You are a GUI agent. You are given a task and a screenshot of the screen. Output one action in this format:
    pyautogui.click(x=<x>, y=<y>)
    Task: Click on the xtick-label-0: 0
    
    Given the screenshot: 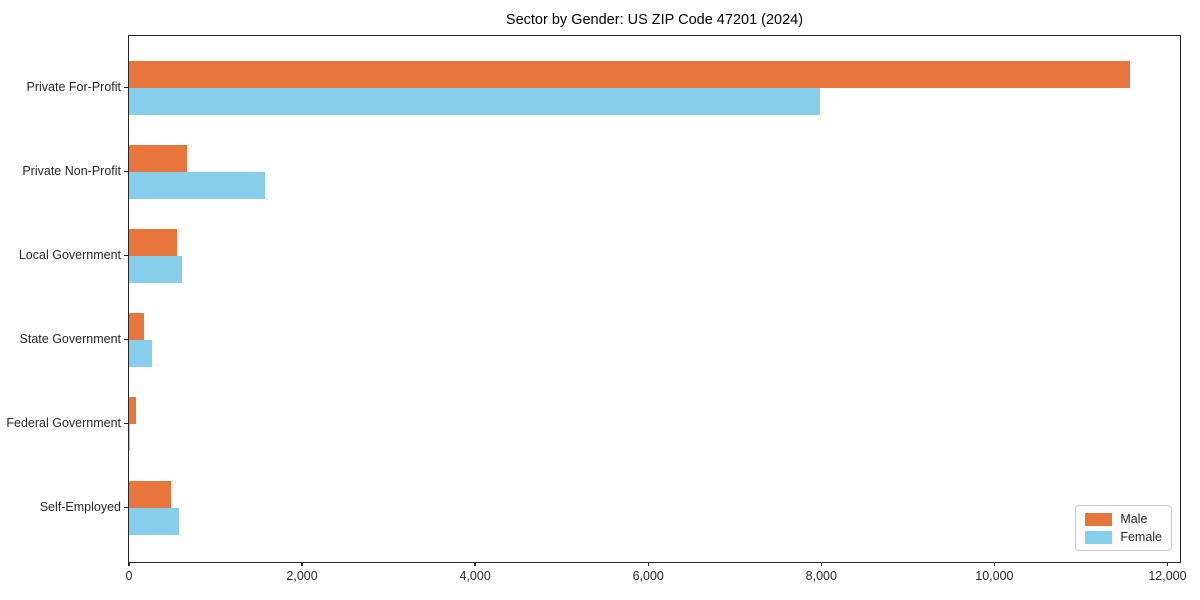 What is the action you would take?
    pyautogui.click(x=129, y=576)
    